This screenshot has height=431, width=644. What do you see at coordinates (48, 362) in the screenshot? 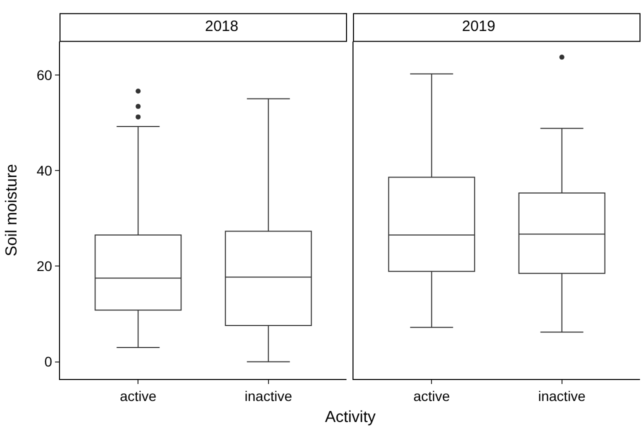
I see `y-tick-label: 0` at bounding box center [48, 362].